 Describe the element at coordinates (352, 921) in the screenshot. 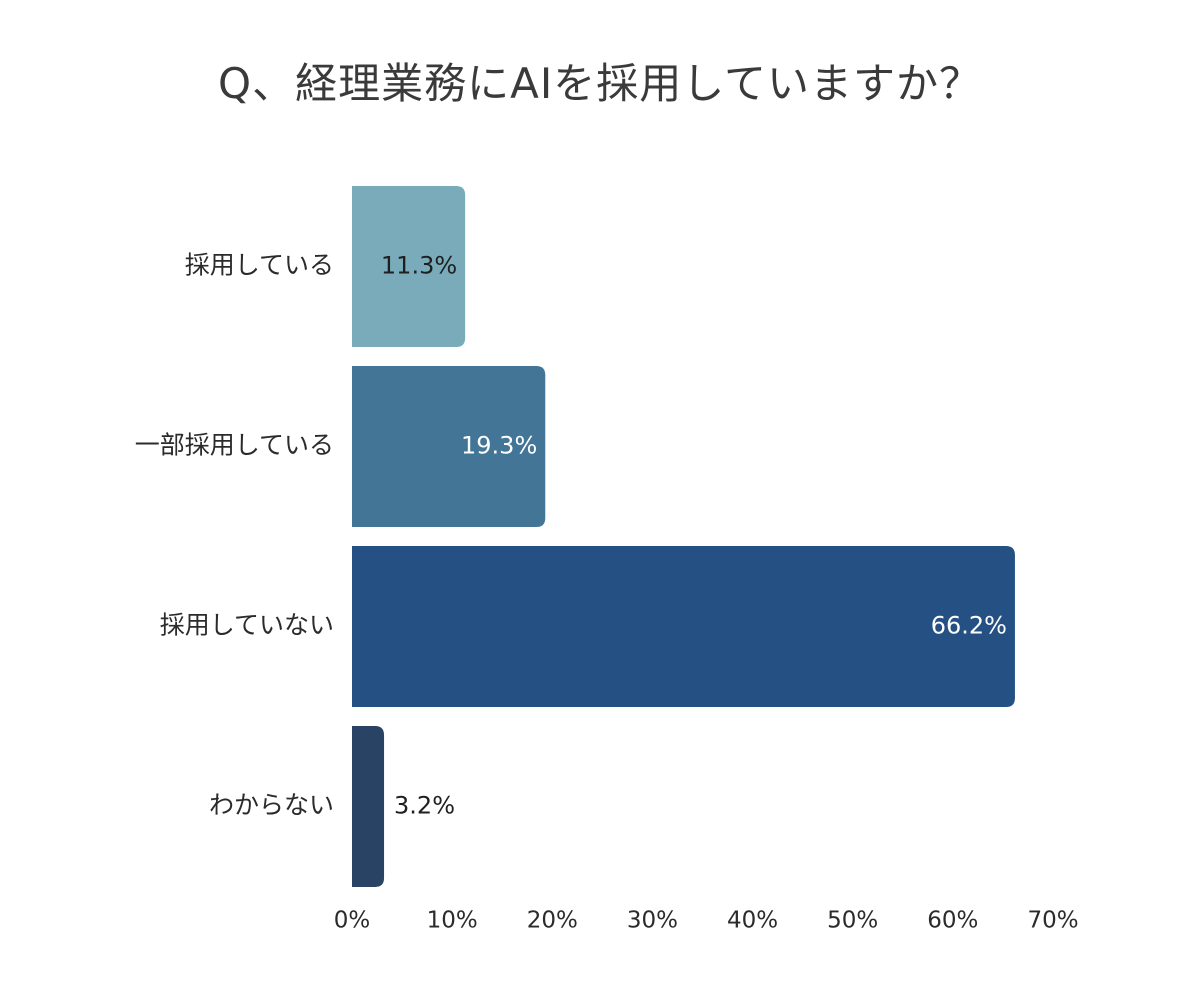

I see `x-tick-label-0: 0%` at that location.